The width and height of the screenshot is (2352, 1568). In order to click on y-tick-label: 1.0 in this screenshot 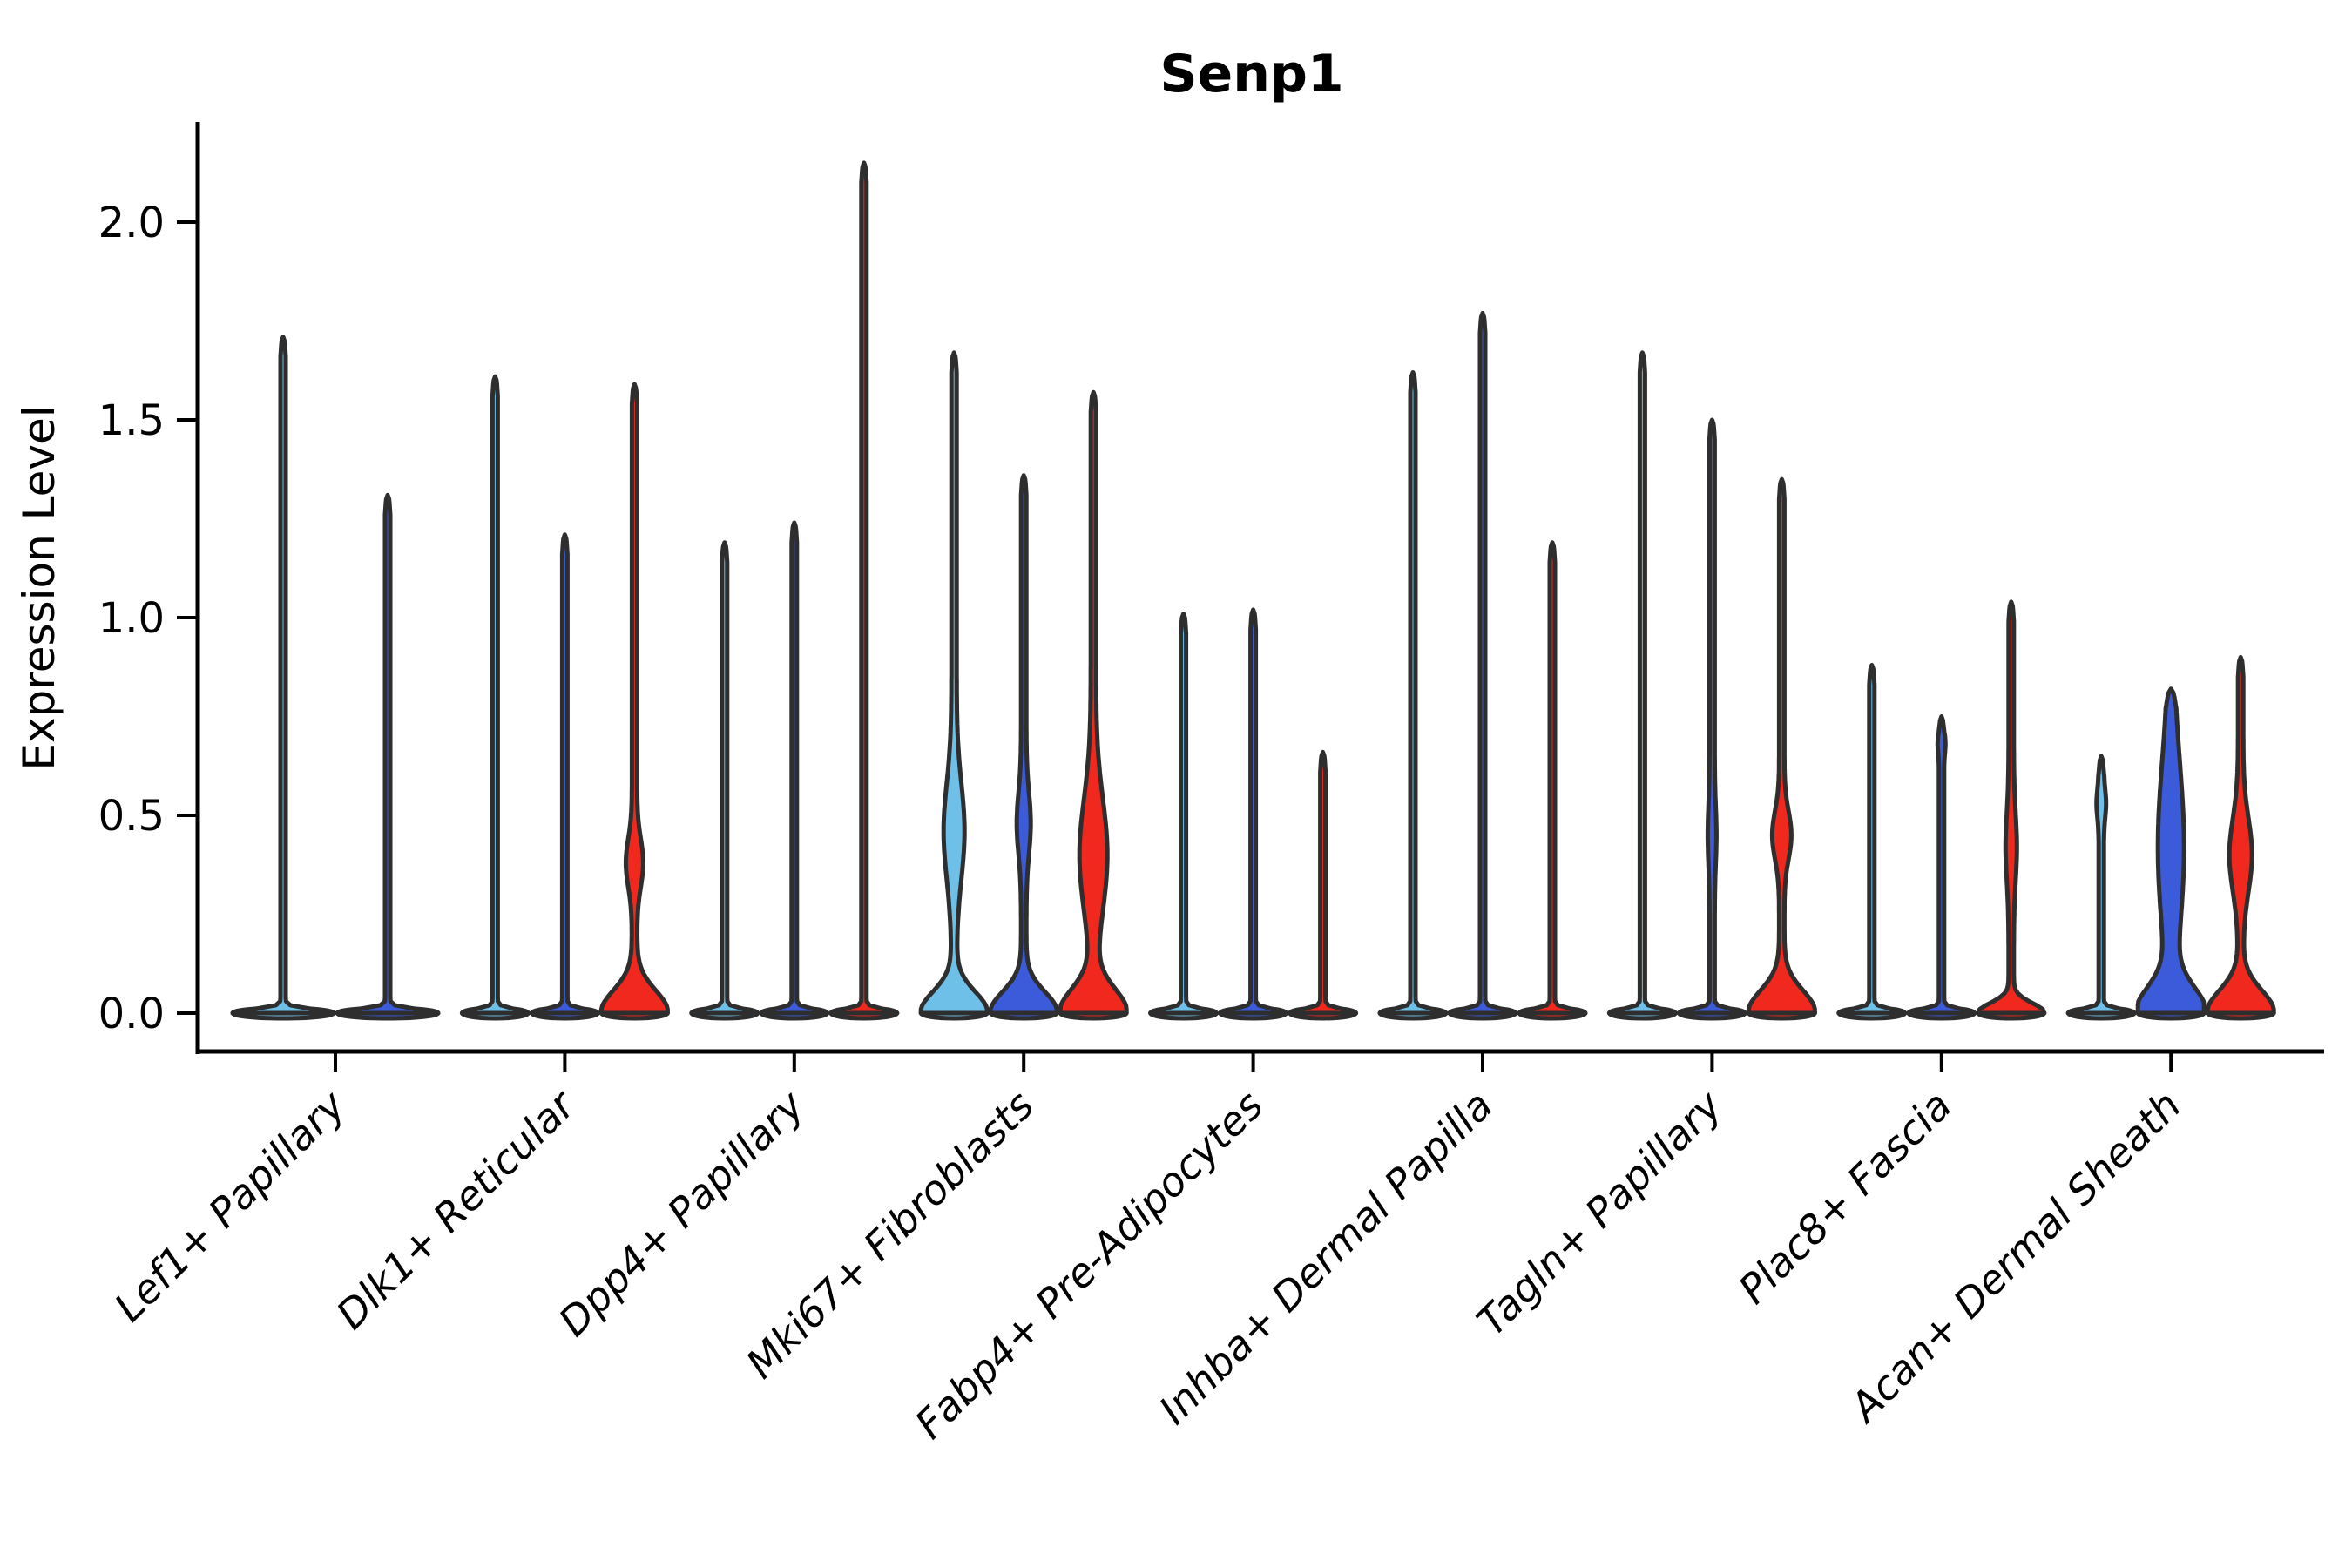, I will do `click(131, 618)`.